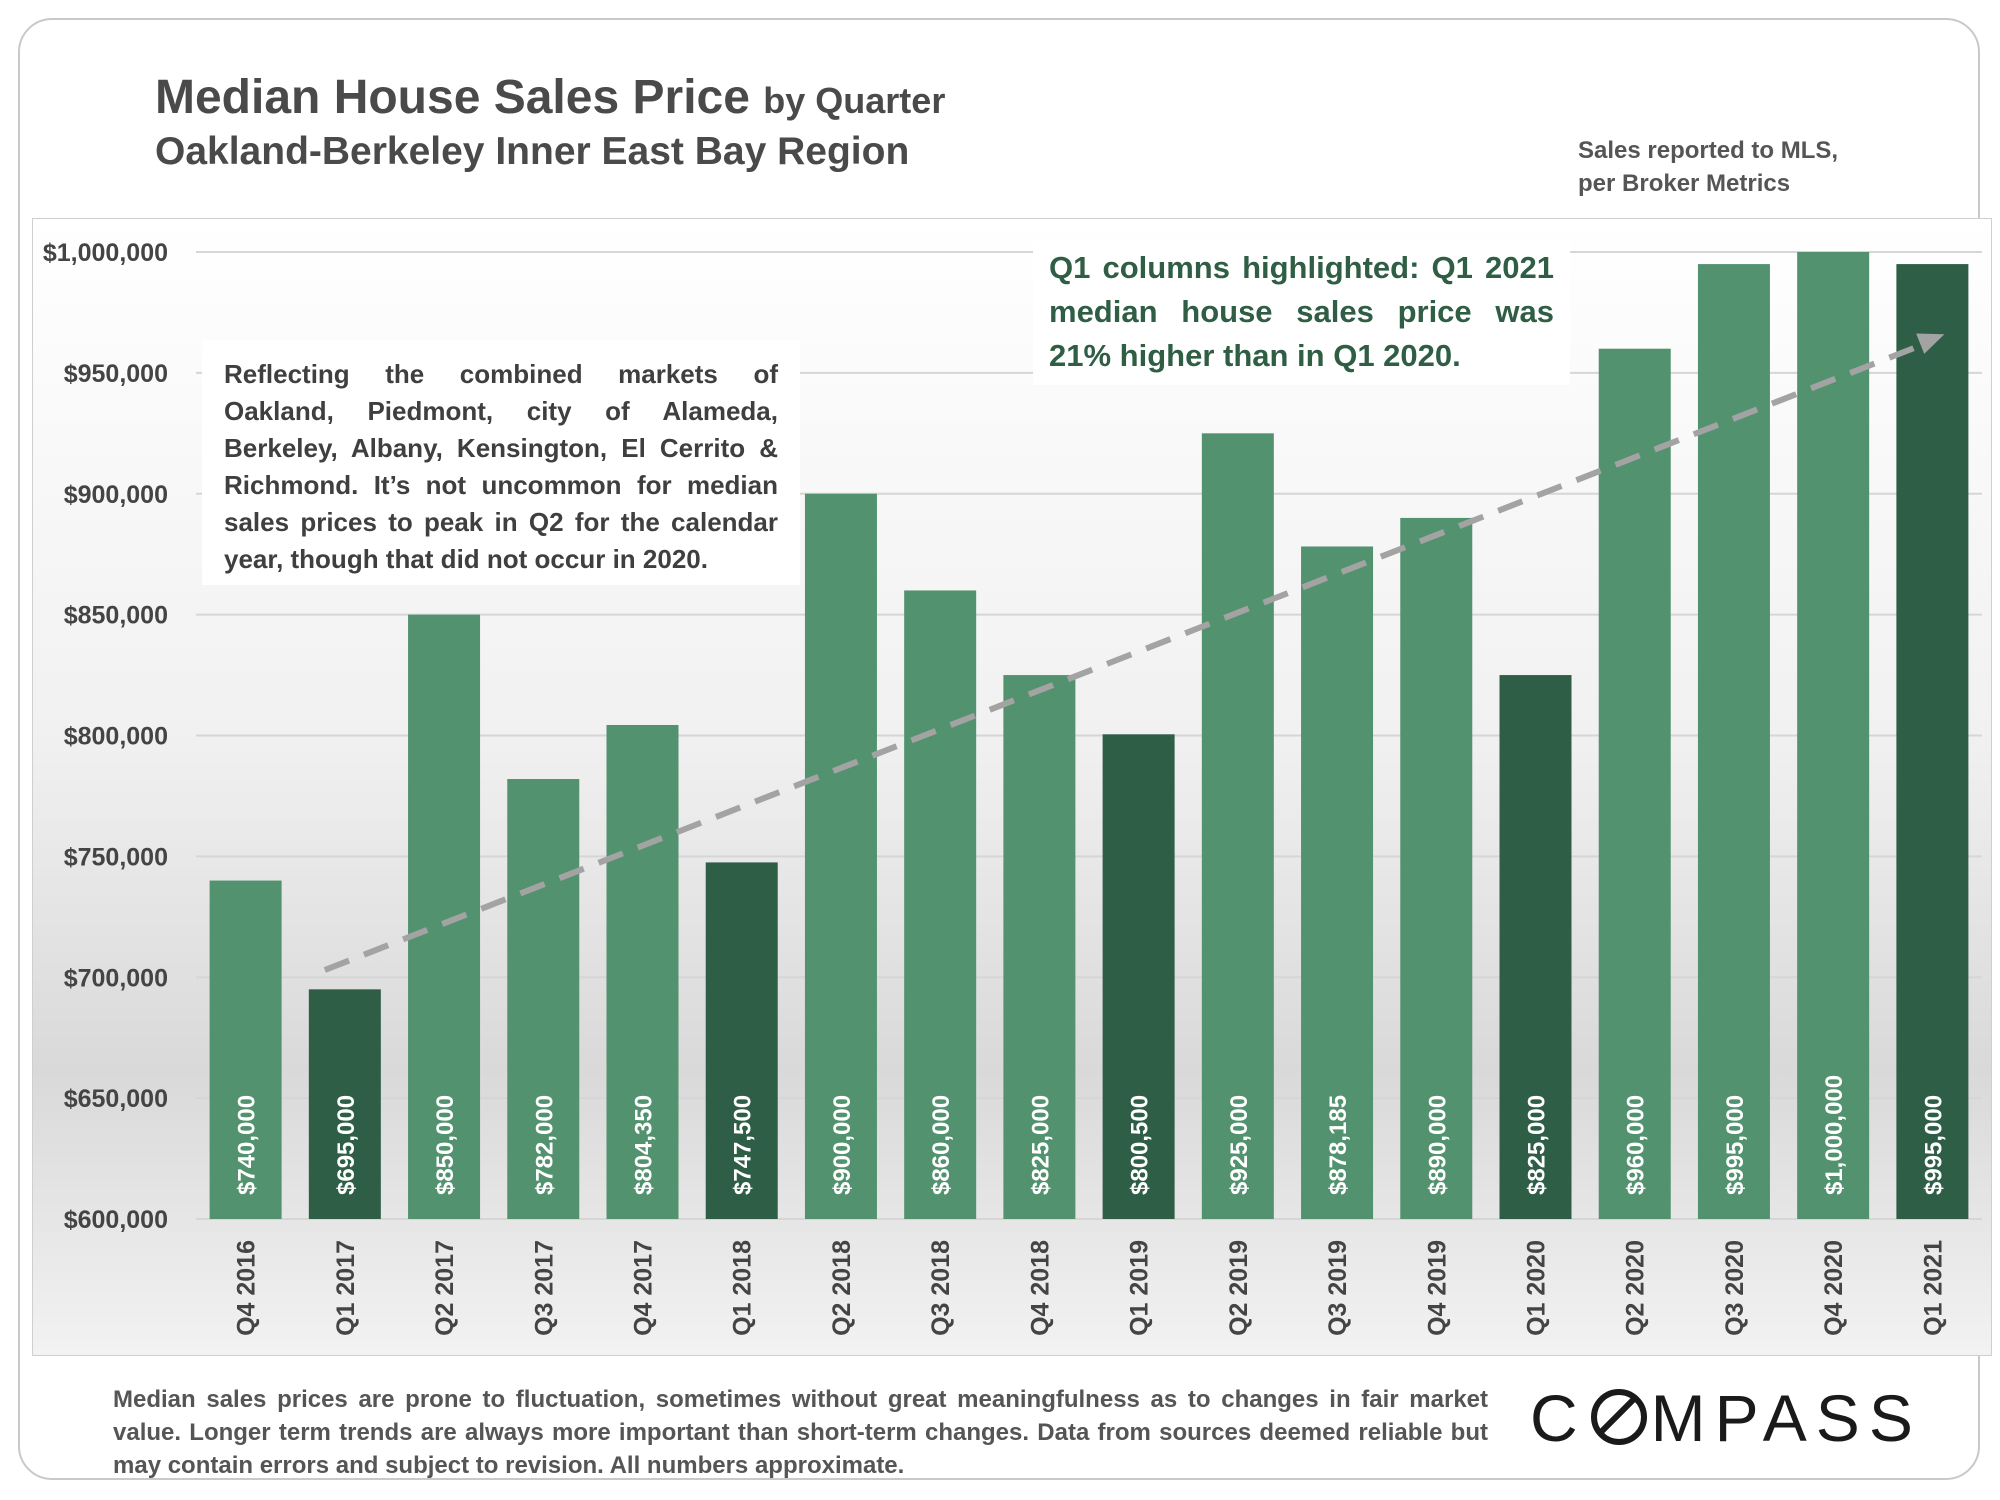 The image size is (2000, 1500). Describe the element at coordinates (1618, 1417) in the screenshot. I see `logo-o-icon` at that location.